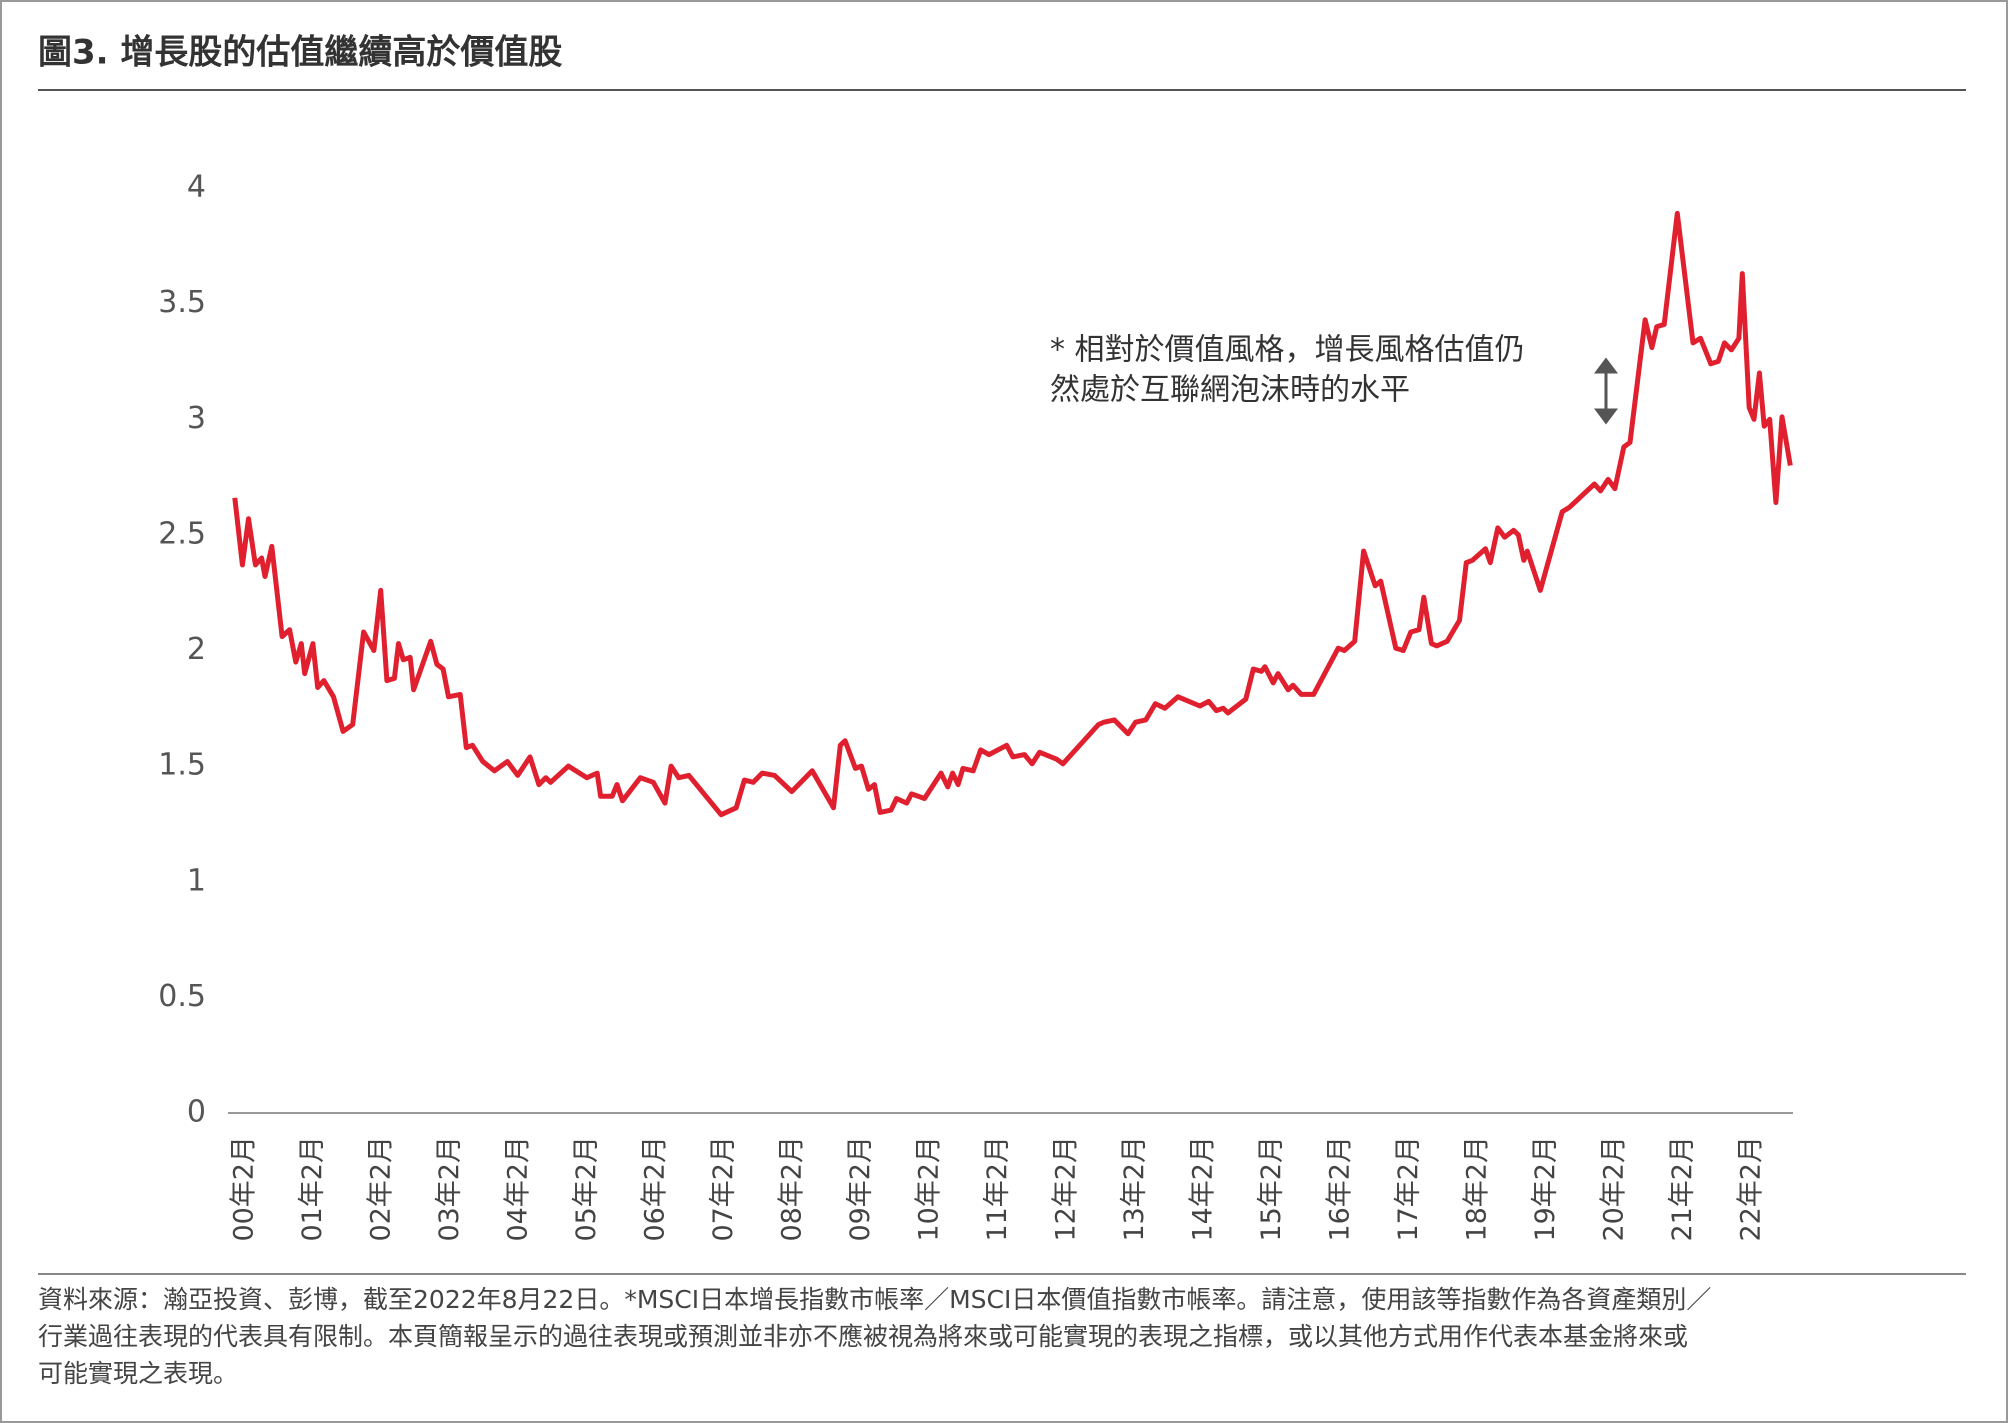 The width and height of the screenshot is (2008, 1423). I want to click on x-tick-label: 07年2月, so click(723, 1189).